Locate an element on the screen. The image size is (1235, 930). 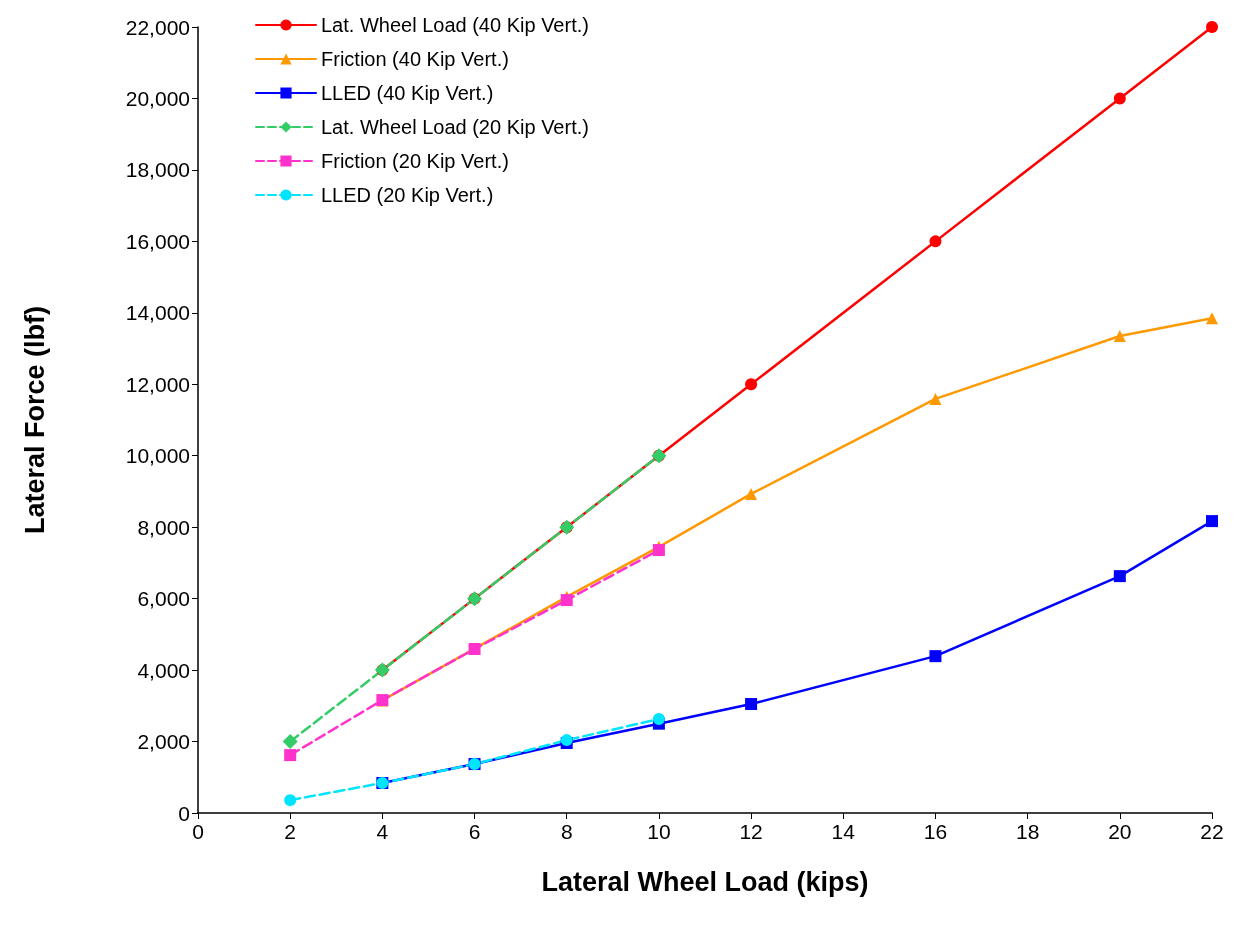
x-tick-label: 12 is located at coordinates (751, 831).